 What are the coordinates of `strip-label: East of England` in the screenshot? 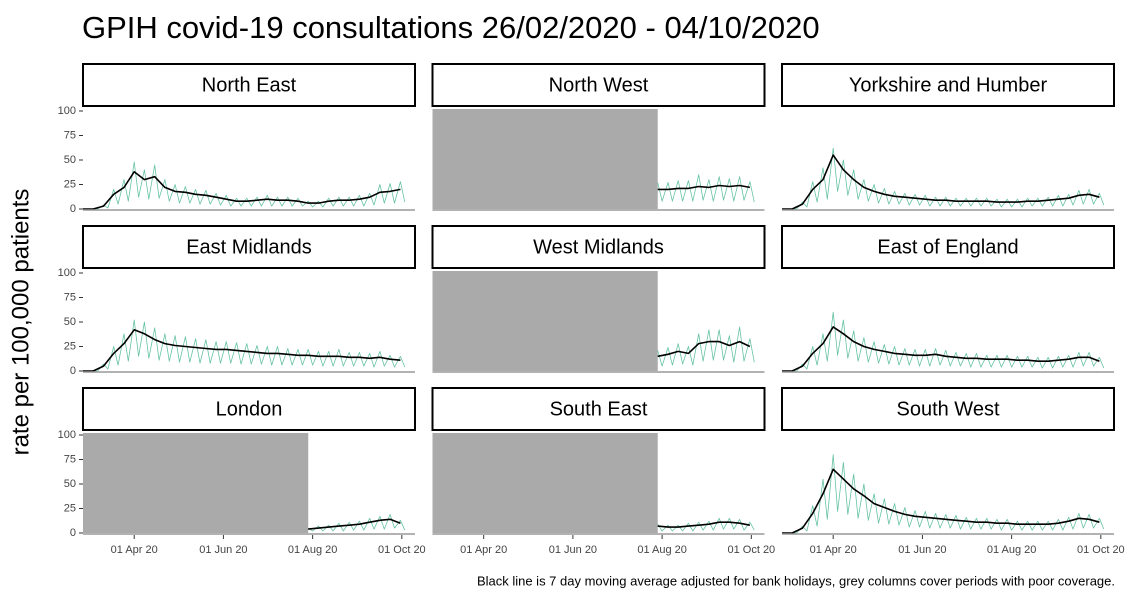 It's located at (947, 247).